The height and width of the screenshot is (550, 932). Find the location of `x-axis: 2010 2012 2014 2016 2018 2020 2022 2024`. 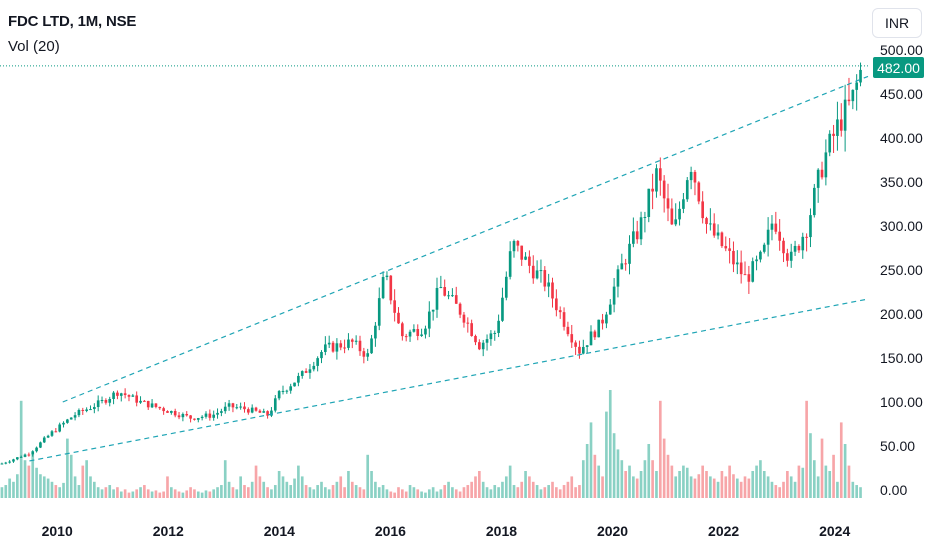

x-axis: 2010 2012 2014 2016 2018 2020 2022 2024 is located at coordinates (446, 531).